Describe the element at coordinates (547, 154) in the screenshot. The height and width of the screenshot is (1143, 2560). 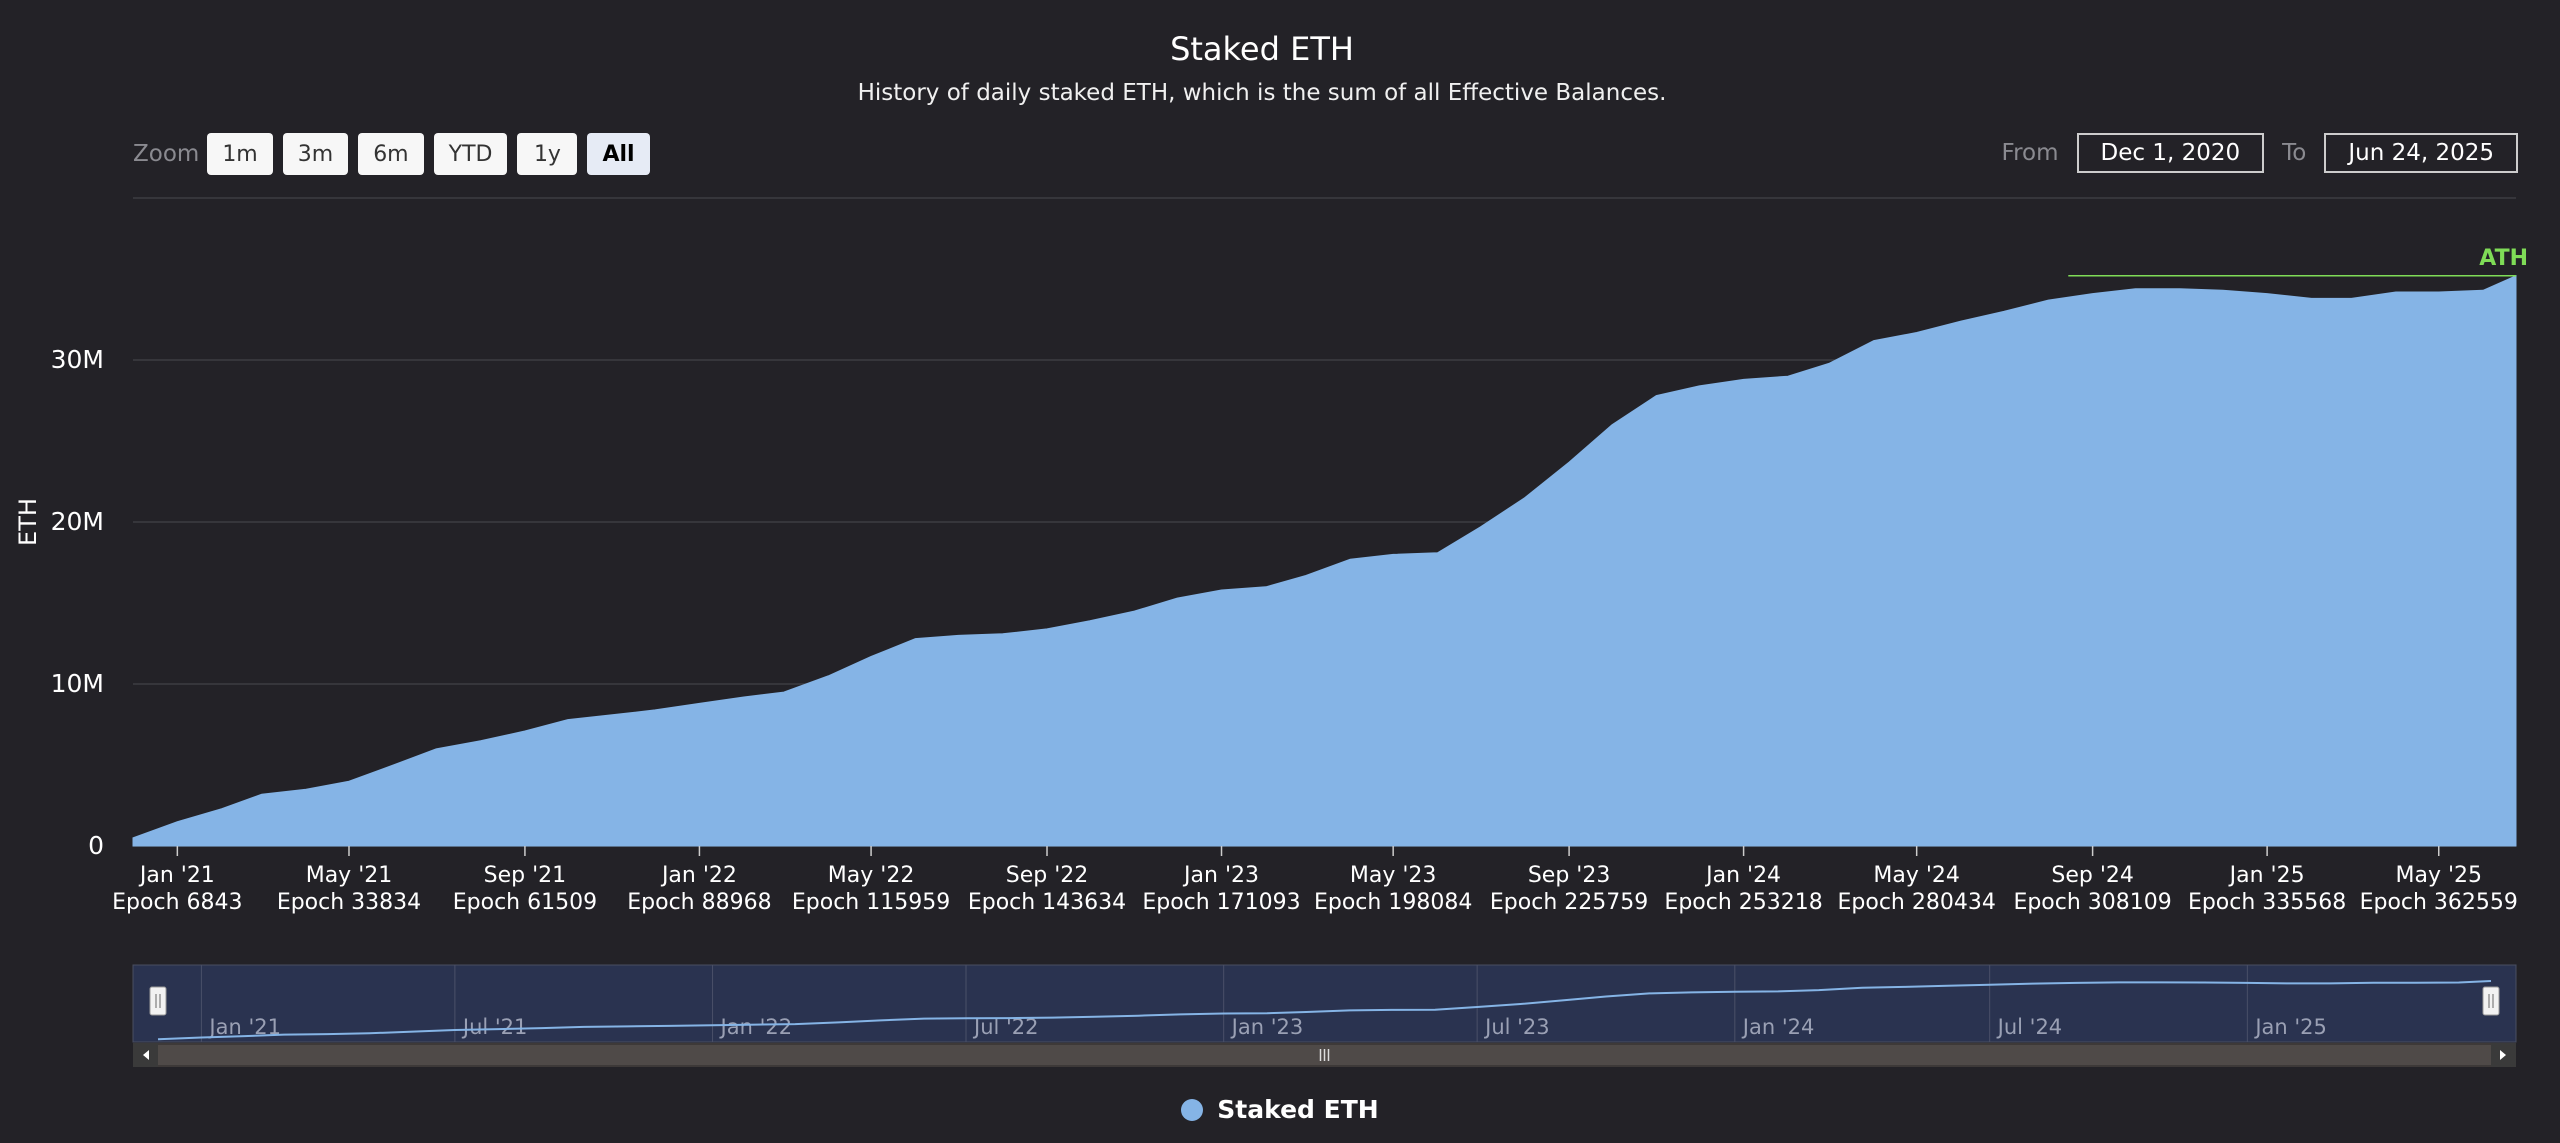
I see `zoom-1y-button: 1y` at that location.